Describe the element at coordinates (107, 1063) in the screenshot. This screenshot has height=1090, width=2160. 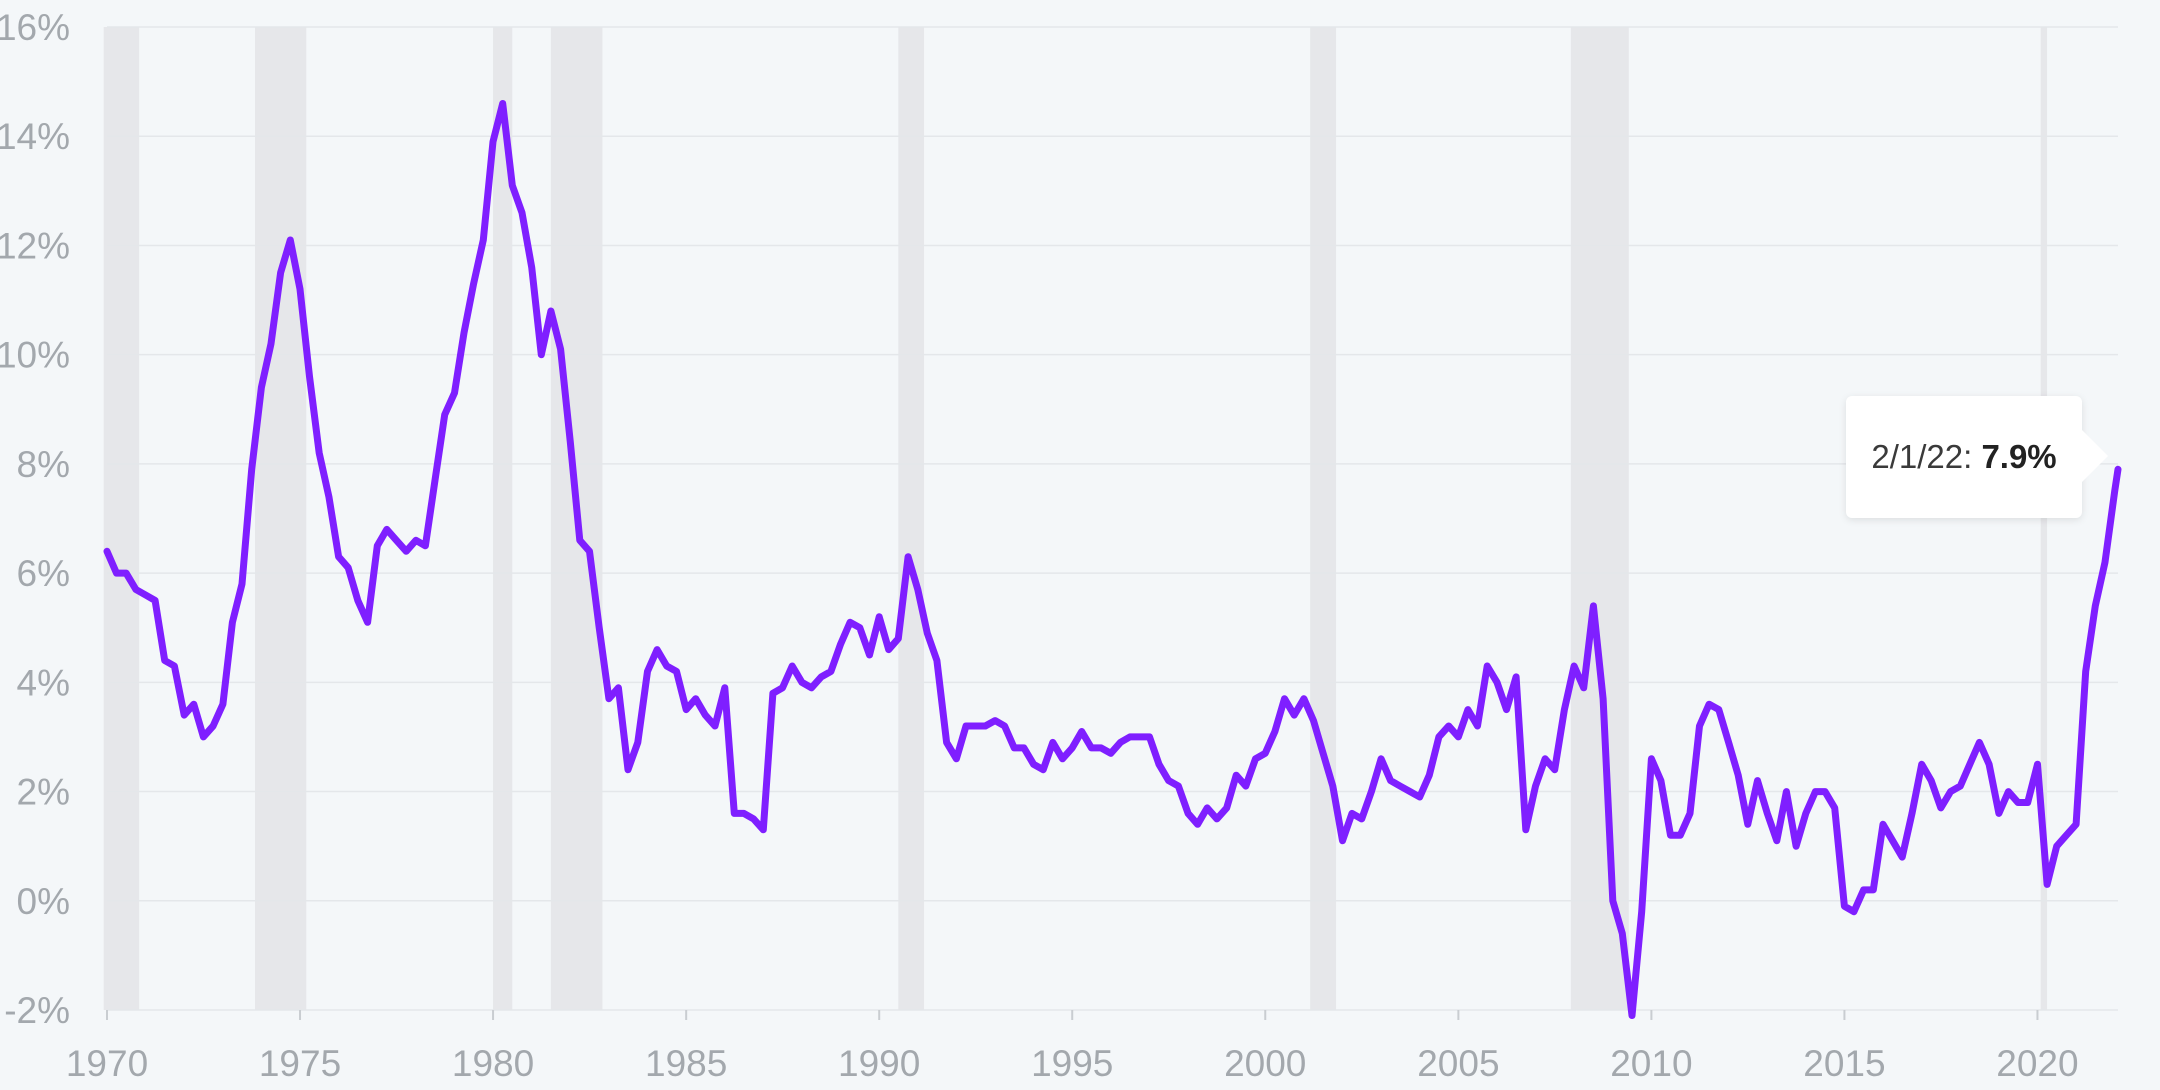
I see `x-tick-label: 1970` at that location.